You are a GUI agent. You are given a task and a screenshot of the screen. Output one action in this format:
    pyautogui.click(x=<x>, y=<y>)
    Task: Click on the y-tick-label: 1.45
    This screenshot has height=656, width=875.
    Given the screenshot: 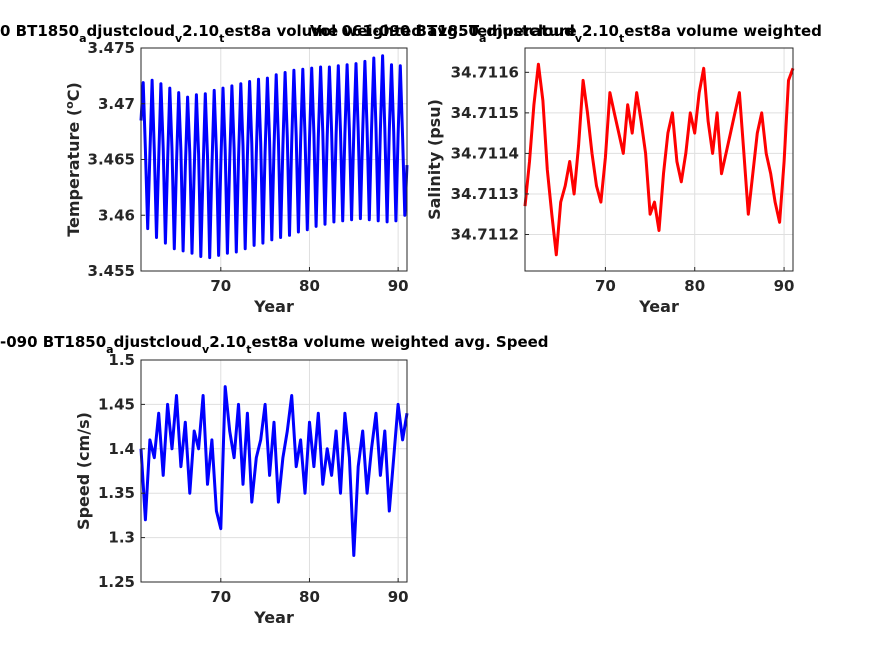 What is the action you would take?
    pyautogui.click(x=116, y=404)
    